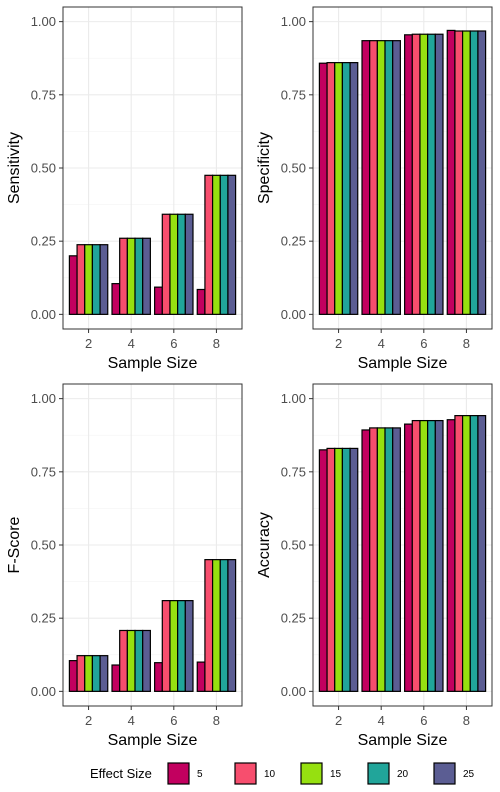 The image size is (500, 792). Describe the element at coordinates (408, 174) in the screenshot. I see `bar-specificity-n6-es5` at that location.